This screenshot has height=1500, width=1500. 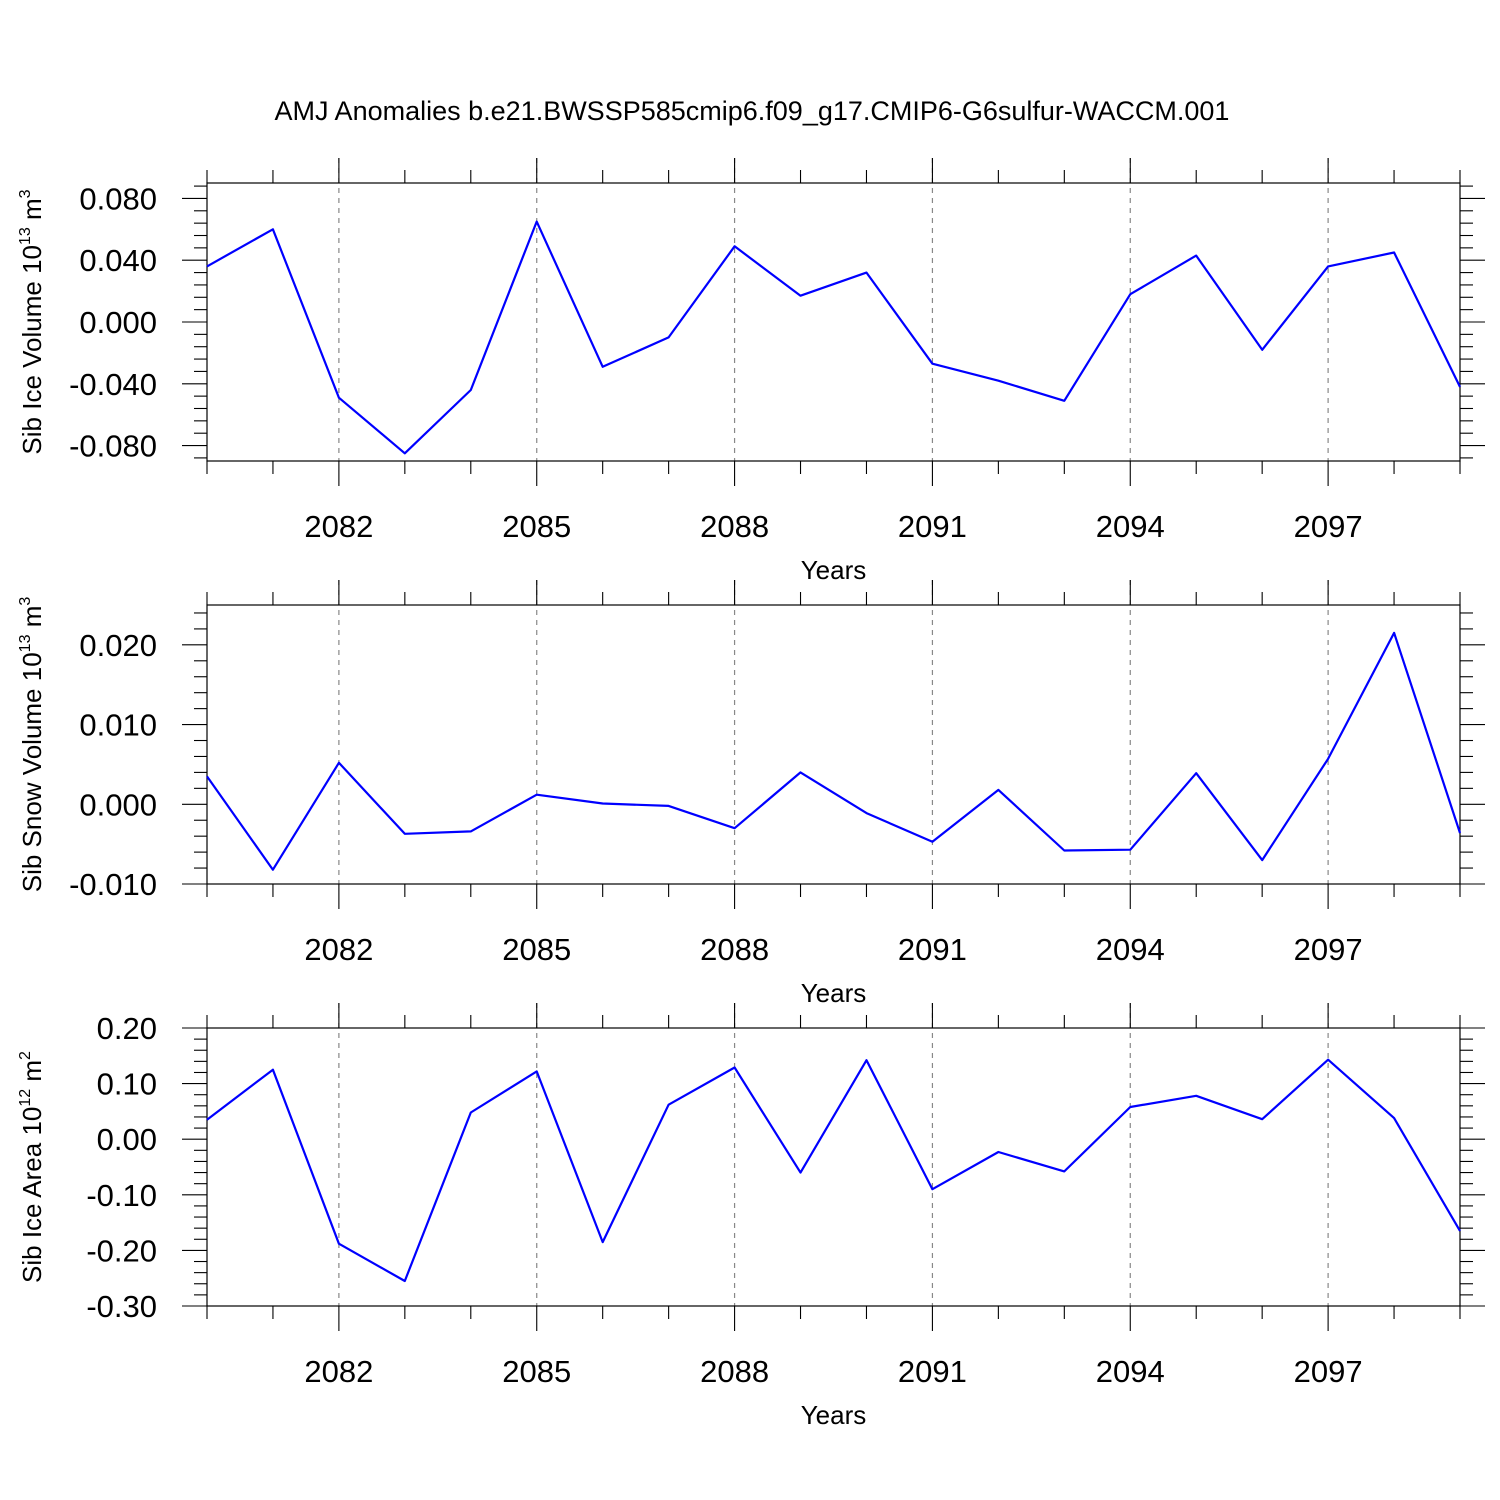 I want to click on y-axis-label-text: Sib Ice Area 10, so click(x=32, y=1195).